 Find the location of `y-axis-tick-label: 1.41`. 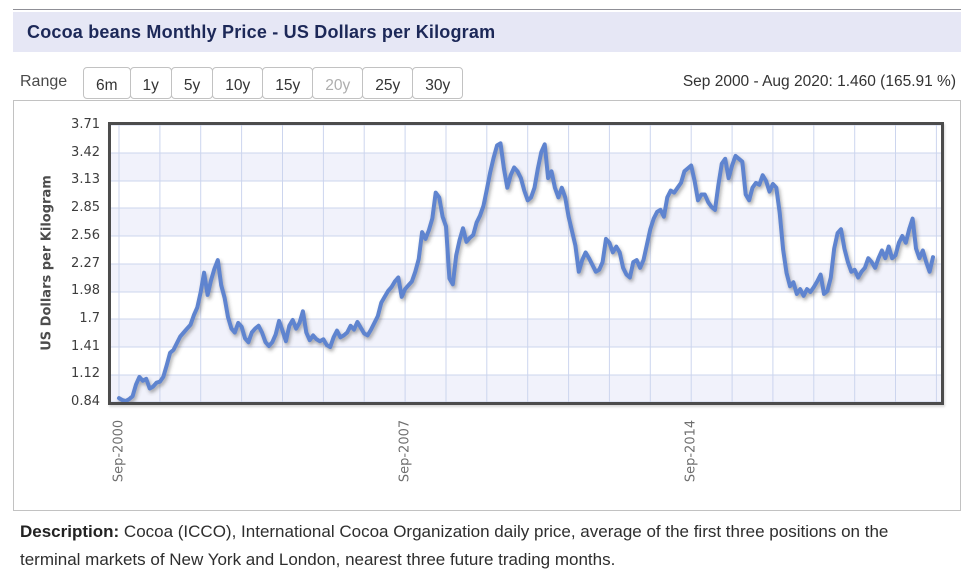

y-axis-tick-label: 1.41 is located at coordinates (85, 346).